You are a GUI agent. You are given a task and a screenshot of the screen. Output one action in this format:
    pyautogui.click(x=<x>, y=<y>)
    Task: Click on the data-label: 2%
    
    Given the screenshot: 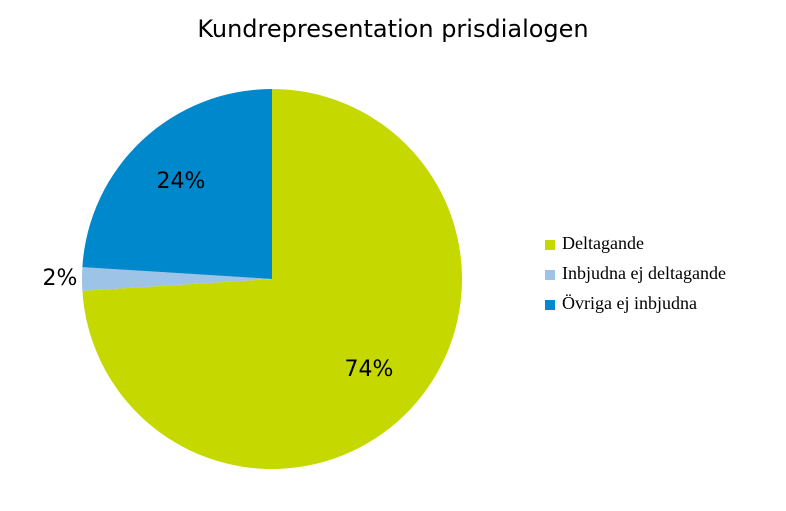 What is the action you would take?
    pyautogui.click(x=60, y=278)
    